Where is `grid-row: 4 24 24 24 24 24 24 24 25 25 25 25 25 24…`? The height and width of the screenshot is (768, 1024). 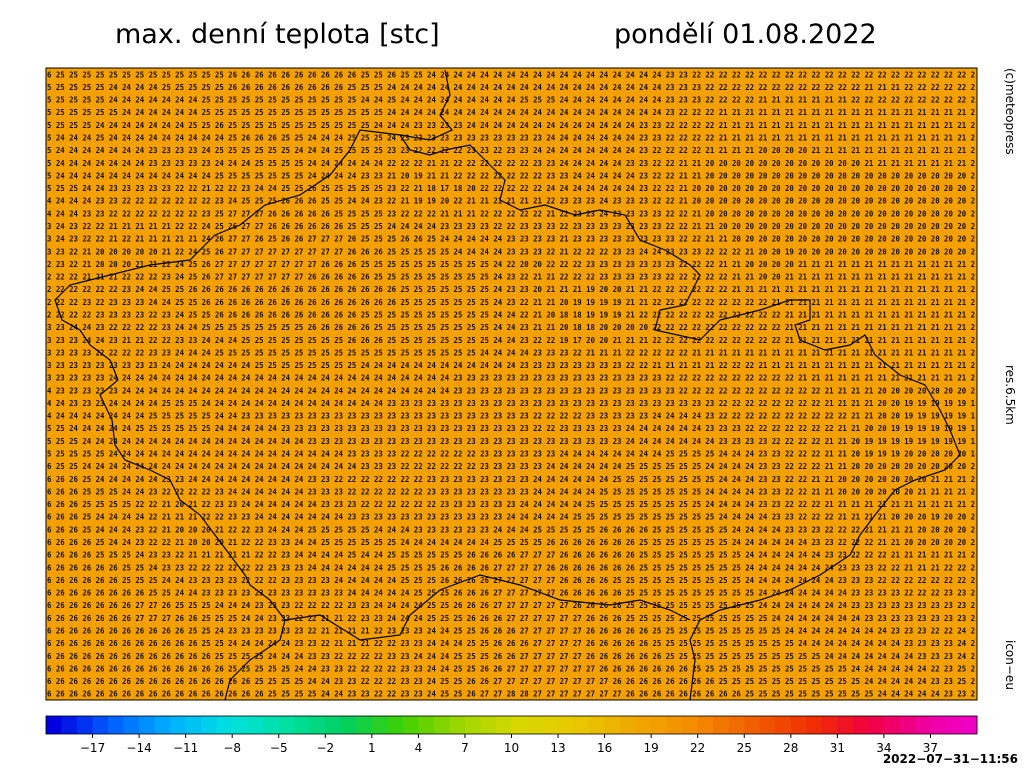
grid-row: 4 24 24 24 24 24 24 24 25 25 25 25 25 24… is located at coordinates (511, 416).